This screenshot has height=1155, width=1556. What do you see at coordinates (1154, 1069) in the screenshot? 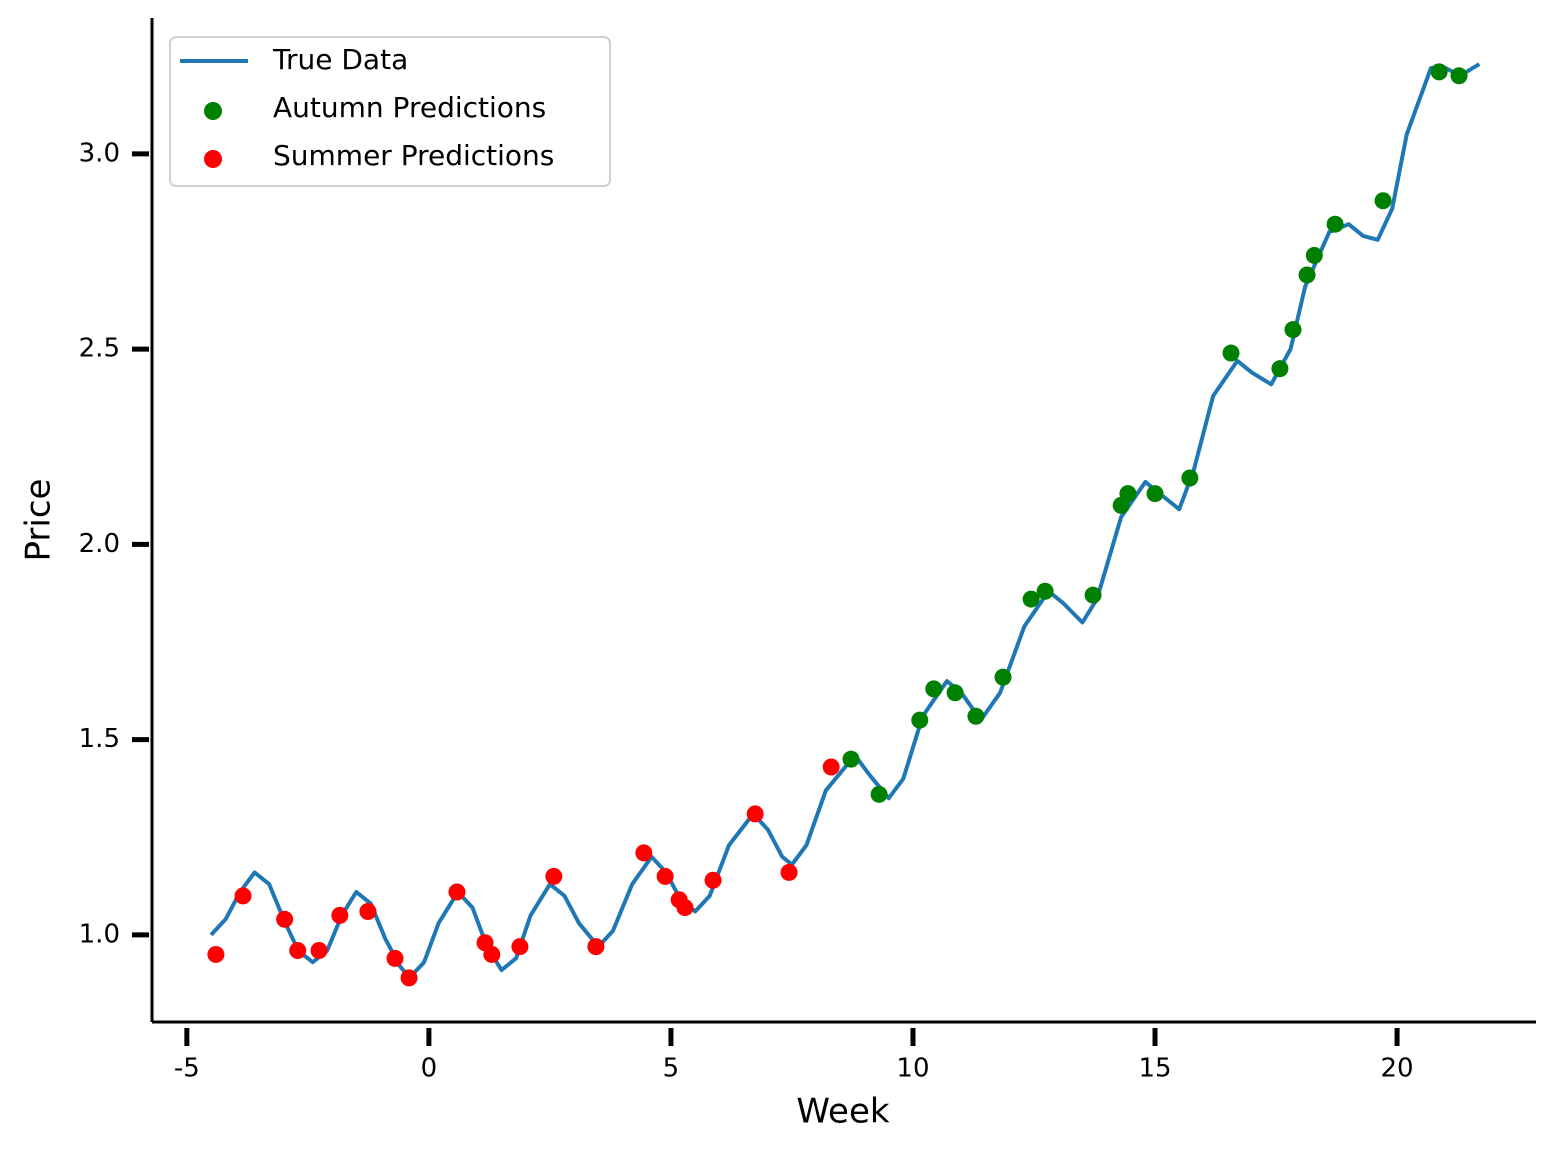
I see `x-tick-label: 15` at bounding box center [1154, 1069].